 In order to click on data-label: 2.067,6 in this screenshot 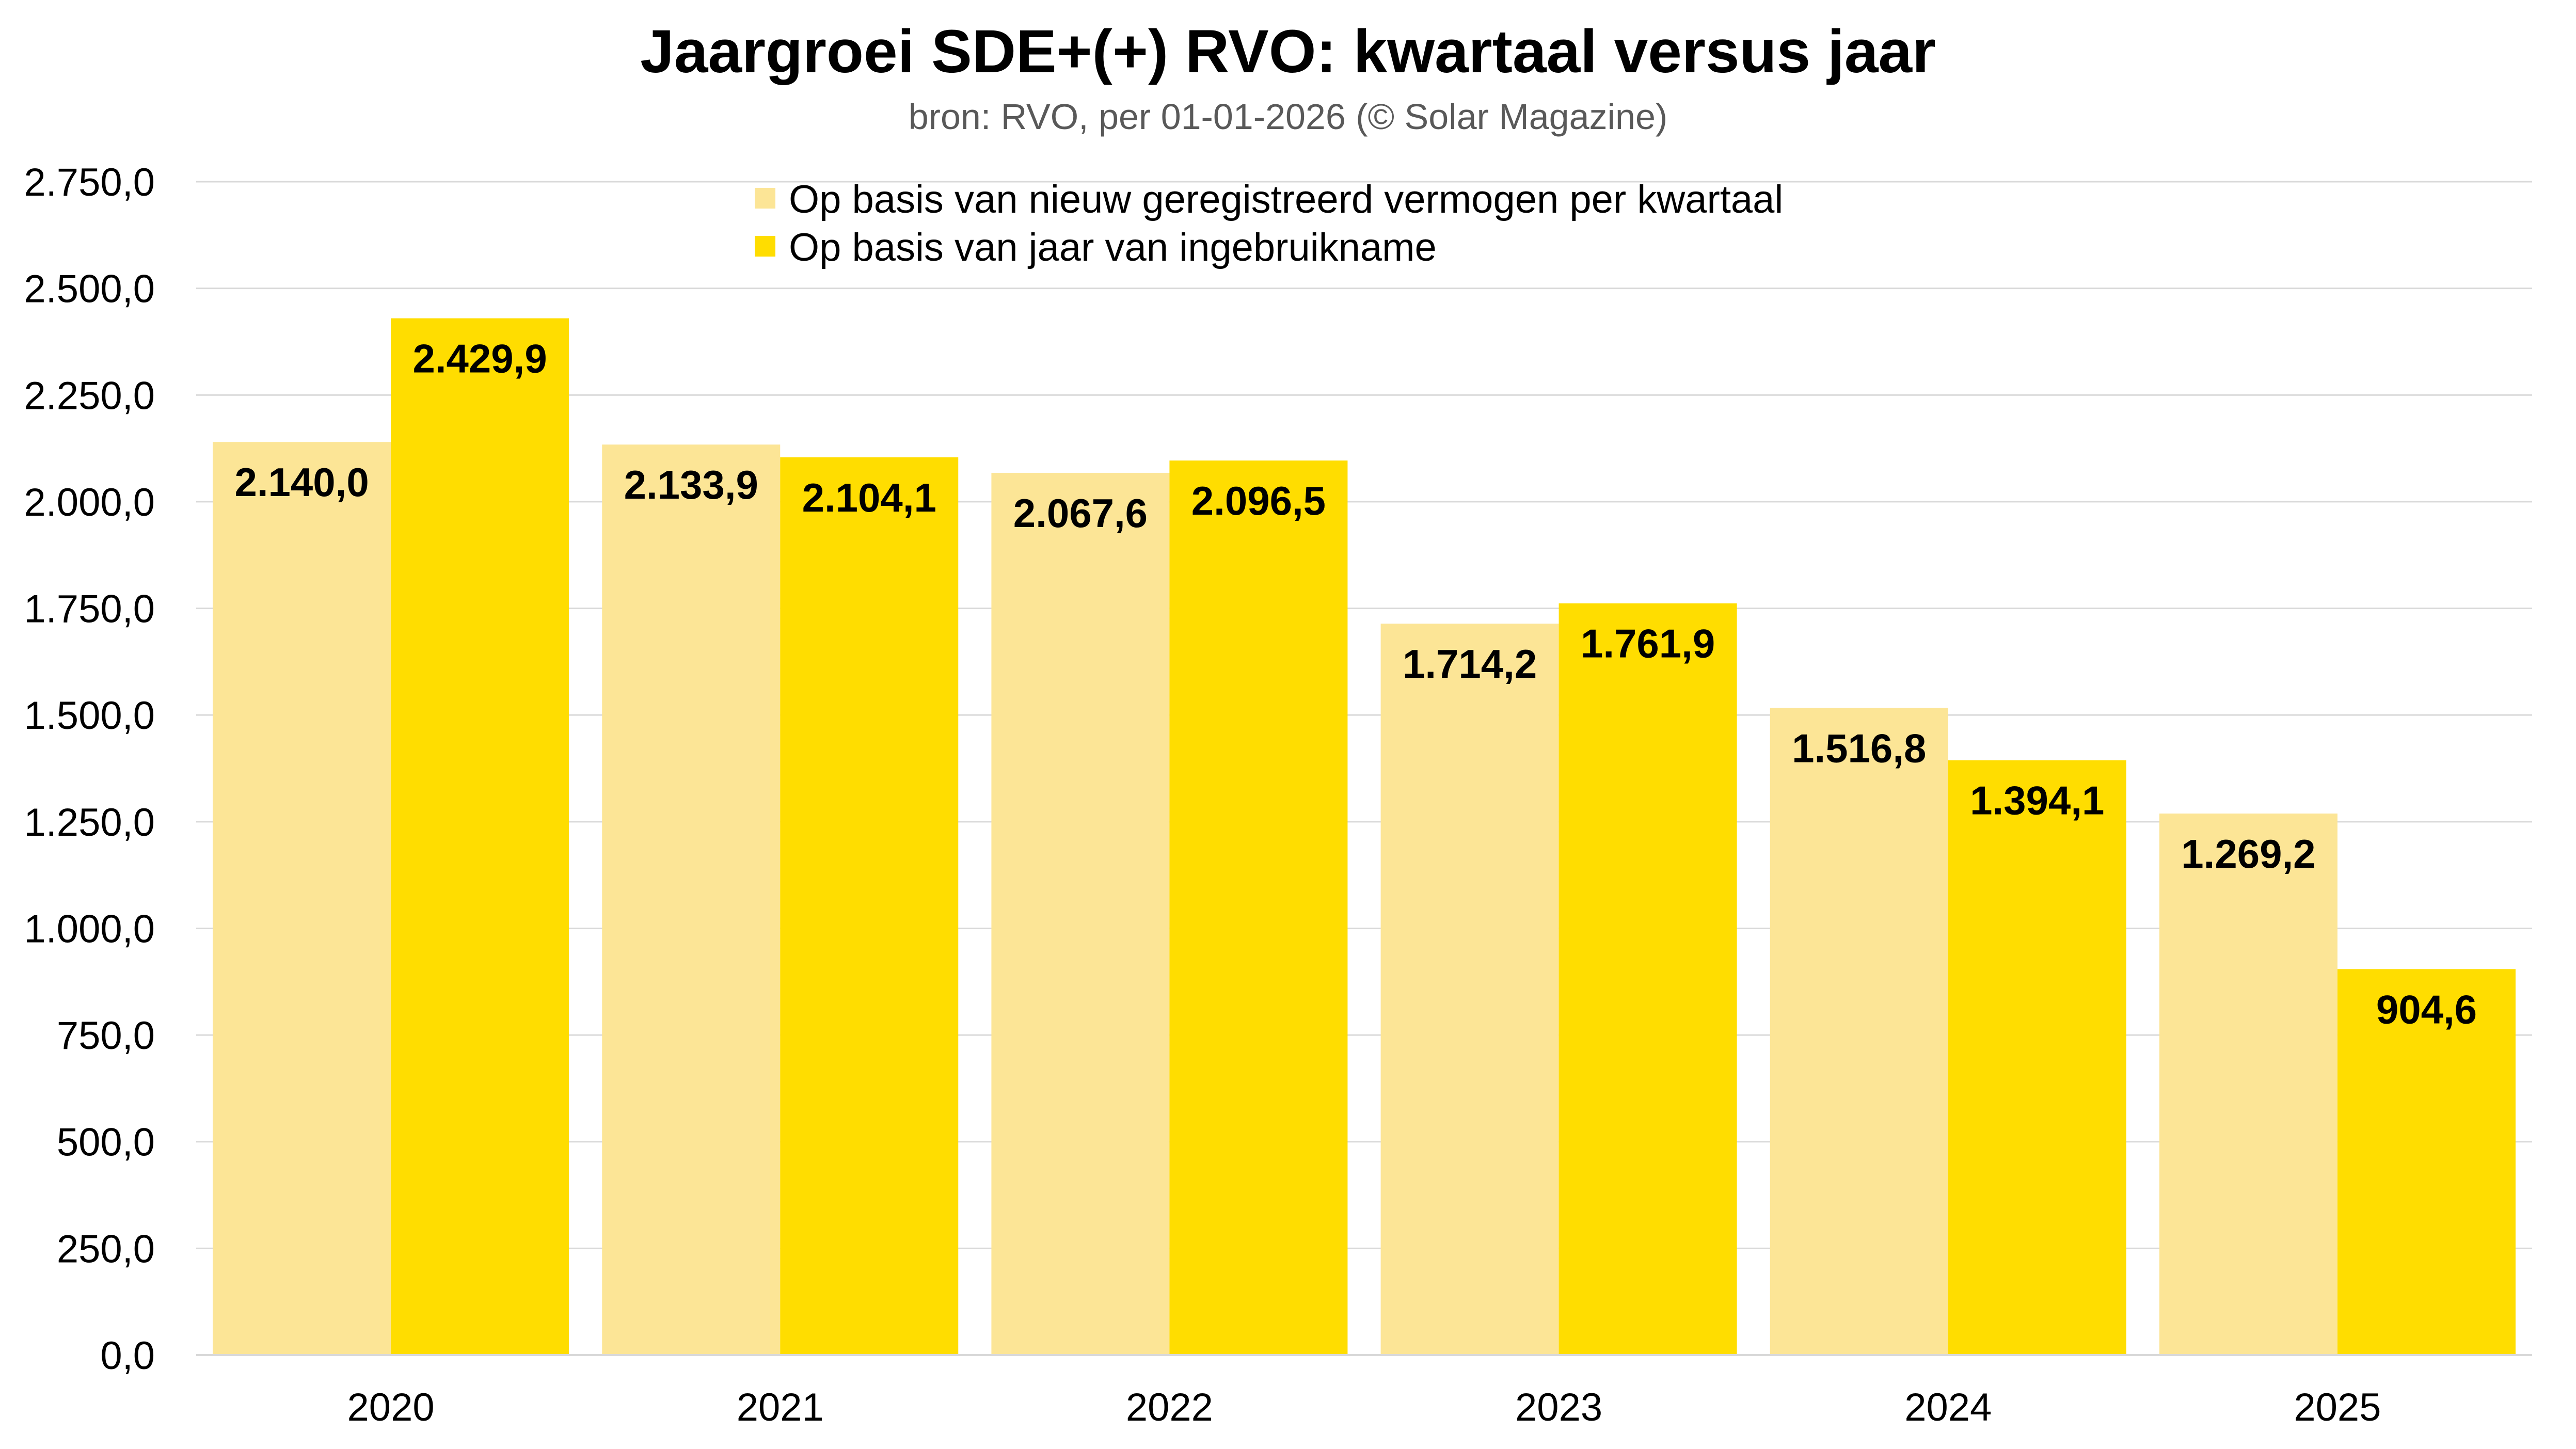, I will do `click(1080, 513)`.